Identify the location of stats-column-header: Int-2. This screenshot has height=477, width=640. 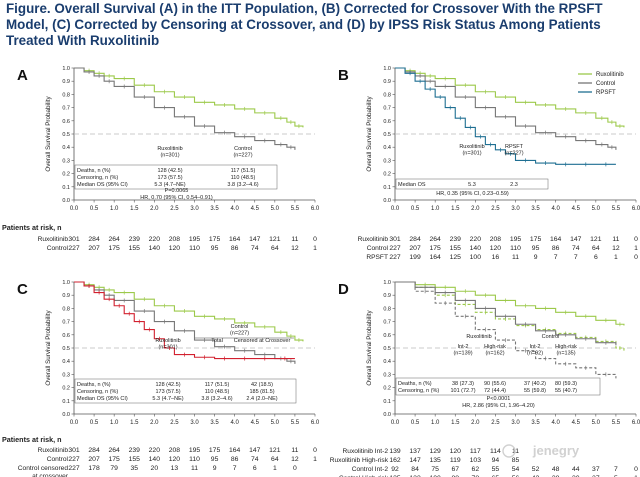
(462, 347).